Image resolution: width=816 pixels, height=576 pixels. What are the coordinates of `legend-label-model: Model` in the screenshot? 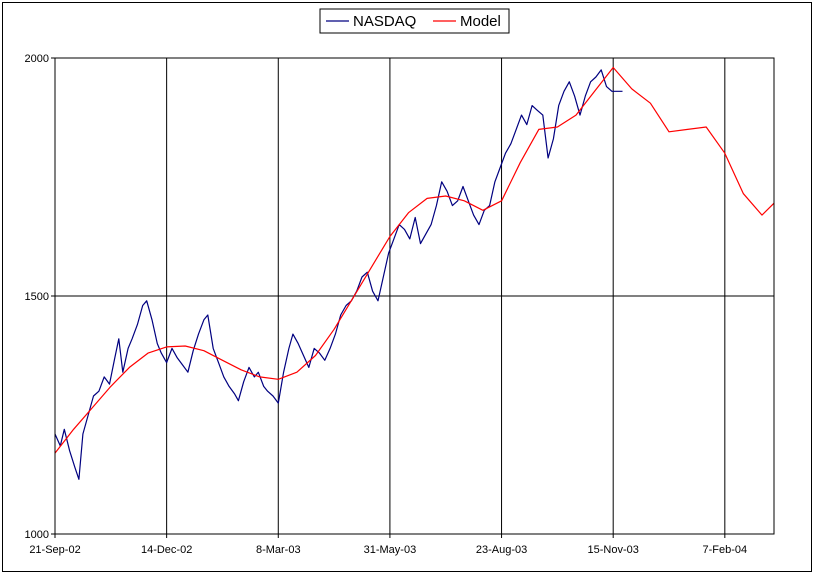 It's located at (480, 21).